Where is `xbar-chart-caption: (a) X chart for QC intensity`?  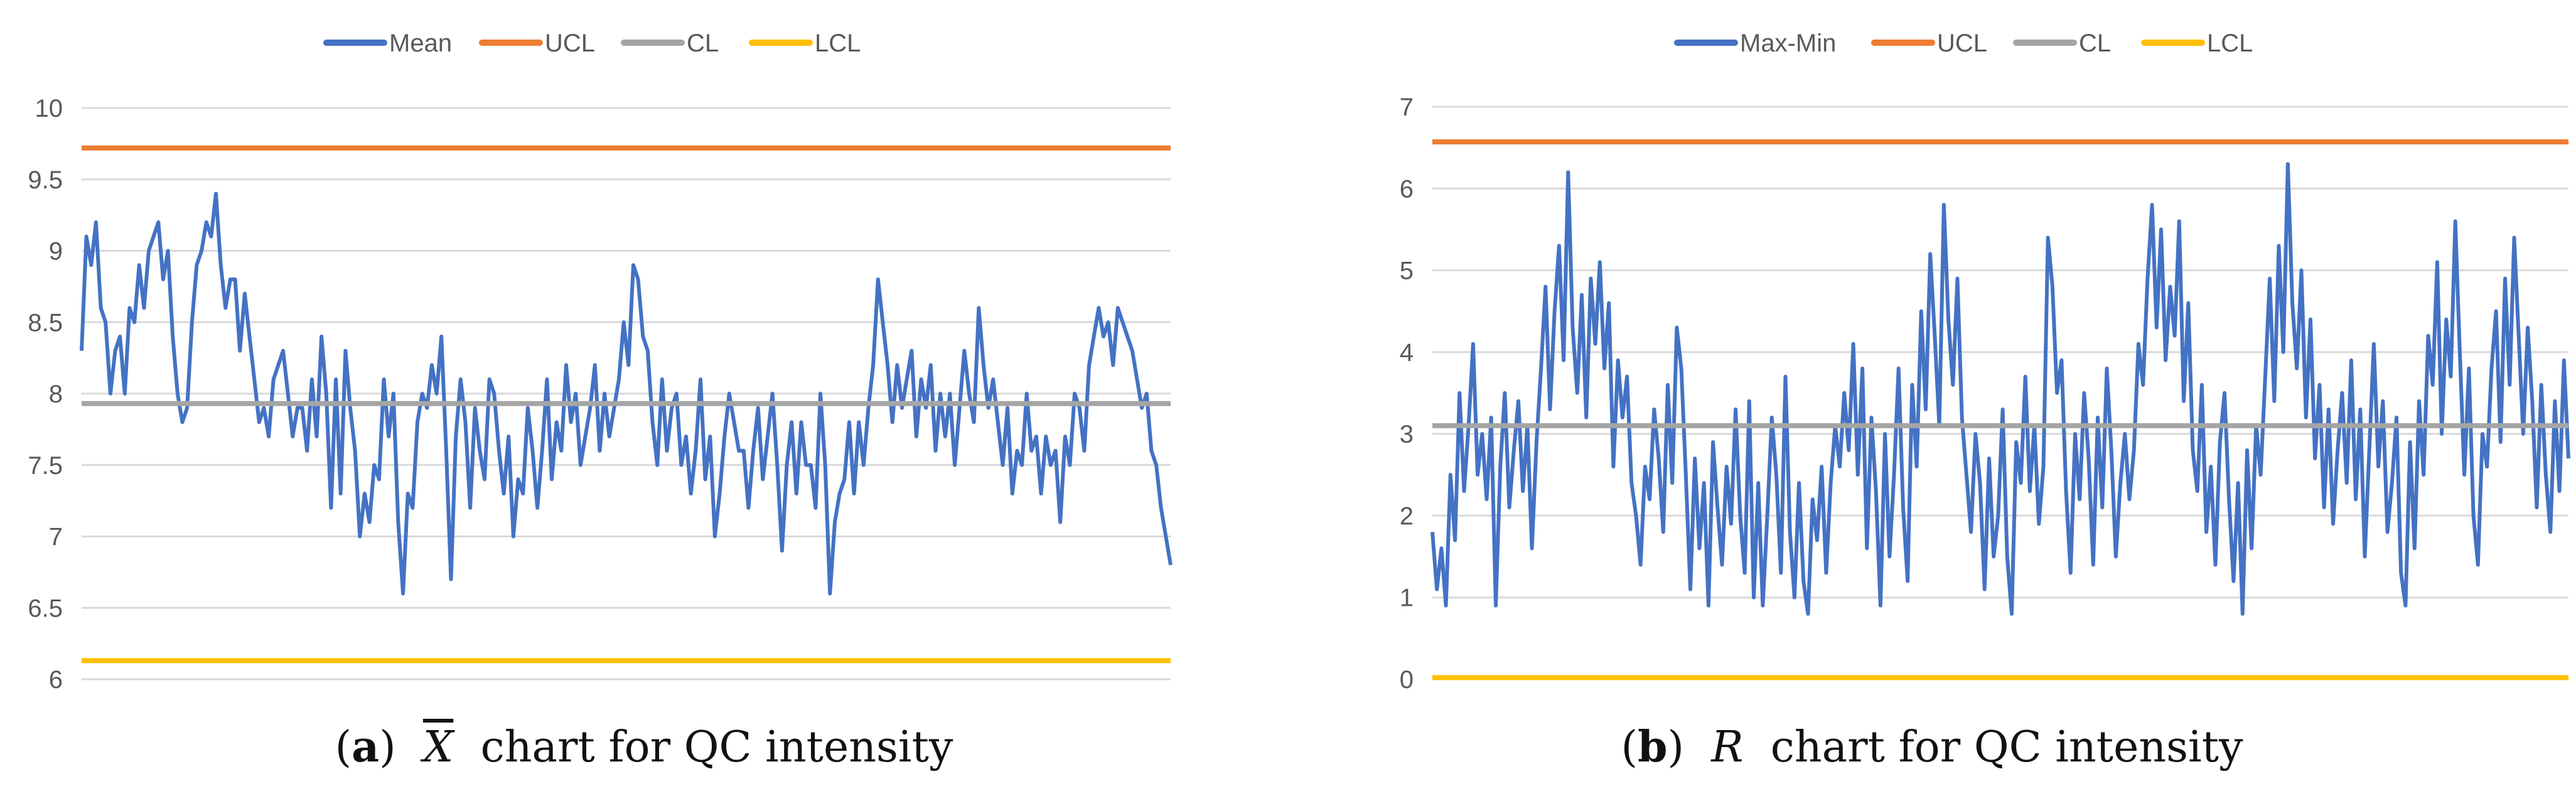
xbar-chart-caption: (a) X chart for QC intensity is located at coordinates (644, 747).